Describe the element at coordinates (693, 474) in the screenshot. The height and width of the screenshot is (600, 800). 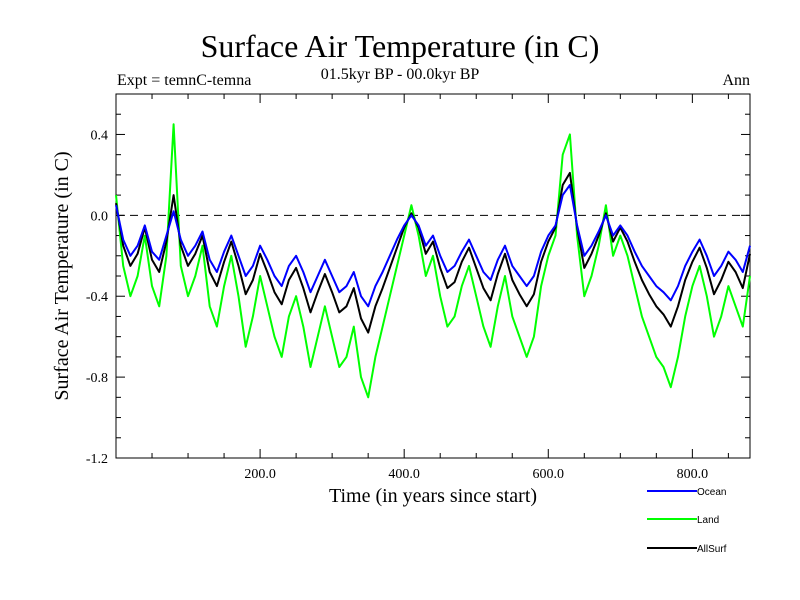
I see `x-tick-label: 800.0` at that location.